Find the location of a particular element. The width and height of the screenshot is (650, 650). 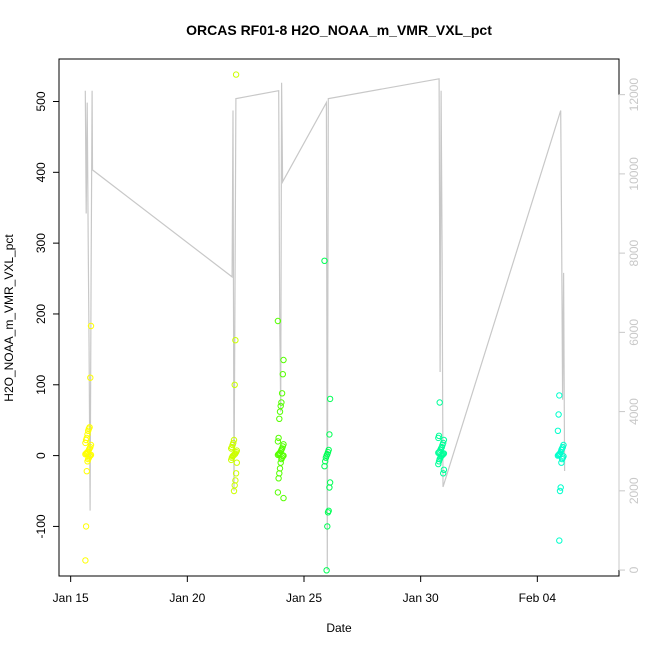

y-right-tick-label: 6000 is located at coordinates (634, 332).